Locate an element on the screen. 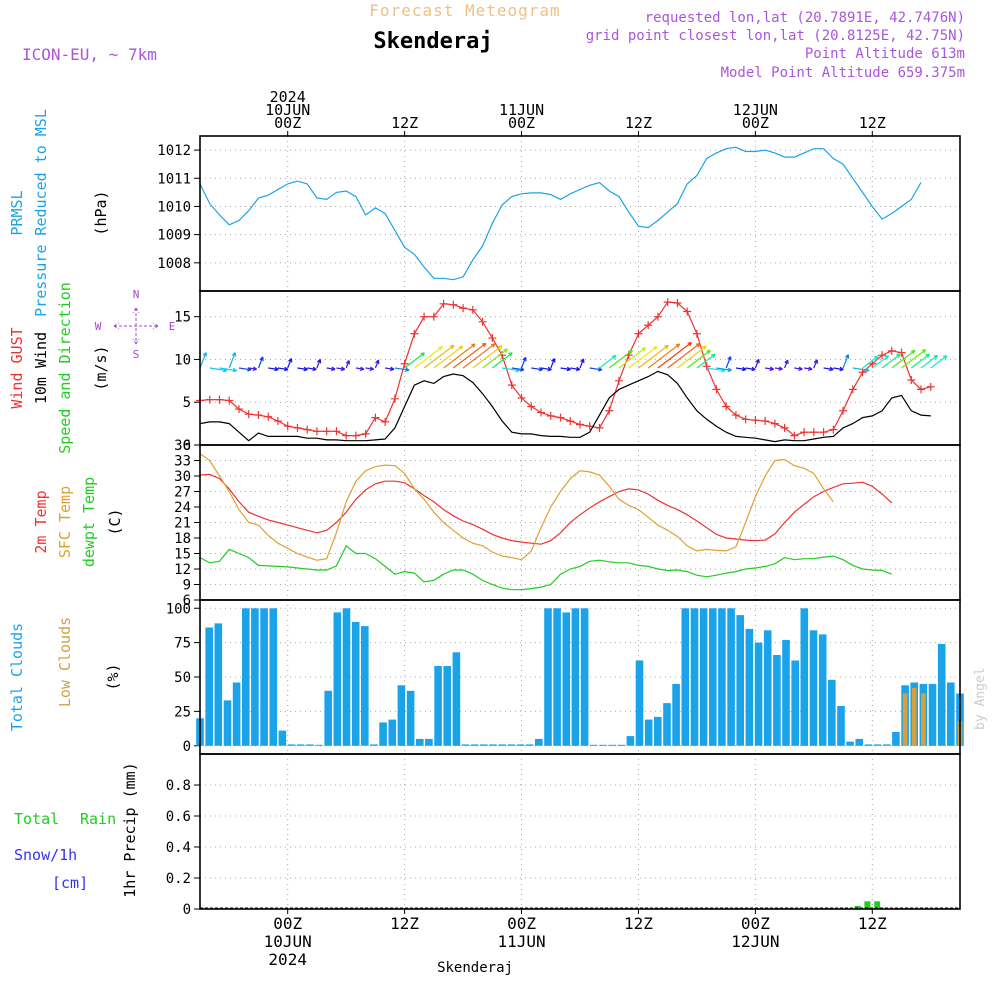 This screenshot has width=1000, height=1000. precip-ytick-label: 0.8 is located at coordinates (178, 786).